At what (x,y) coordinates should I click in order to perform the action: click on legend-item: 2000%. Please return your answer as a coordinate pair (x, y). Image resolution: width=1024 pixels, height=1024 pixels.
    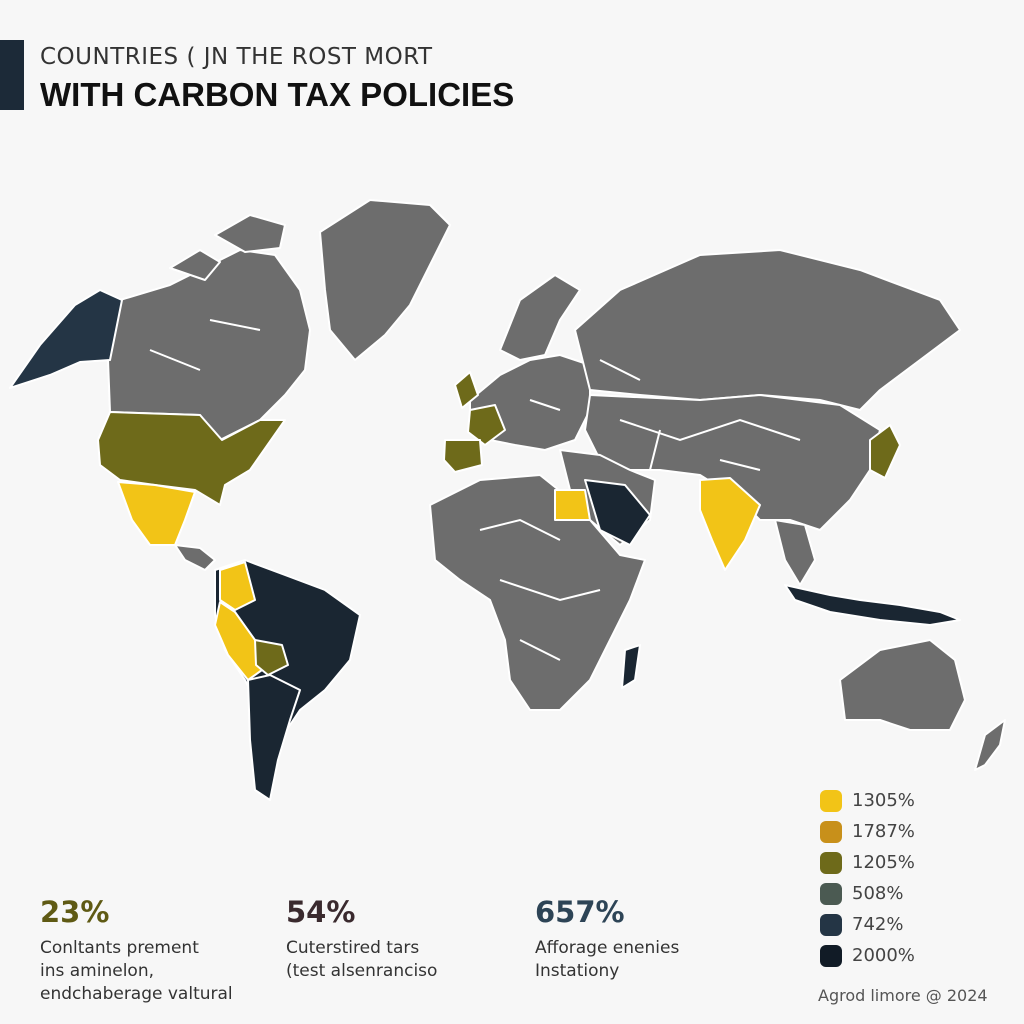
    Looking at the image, I should click on (905, 955).